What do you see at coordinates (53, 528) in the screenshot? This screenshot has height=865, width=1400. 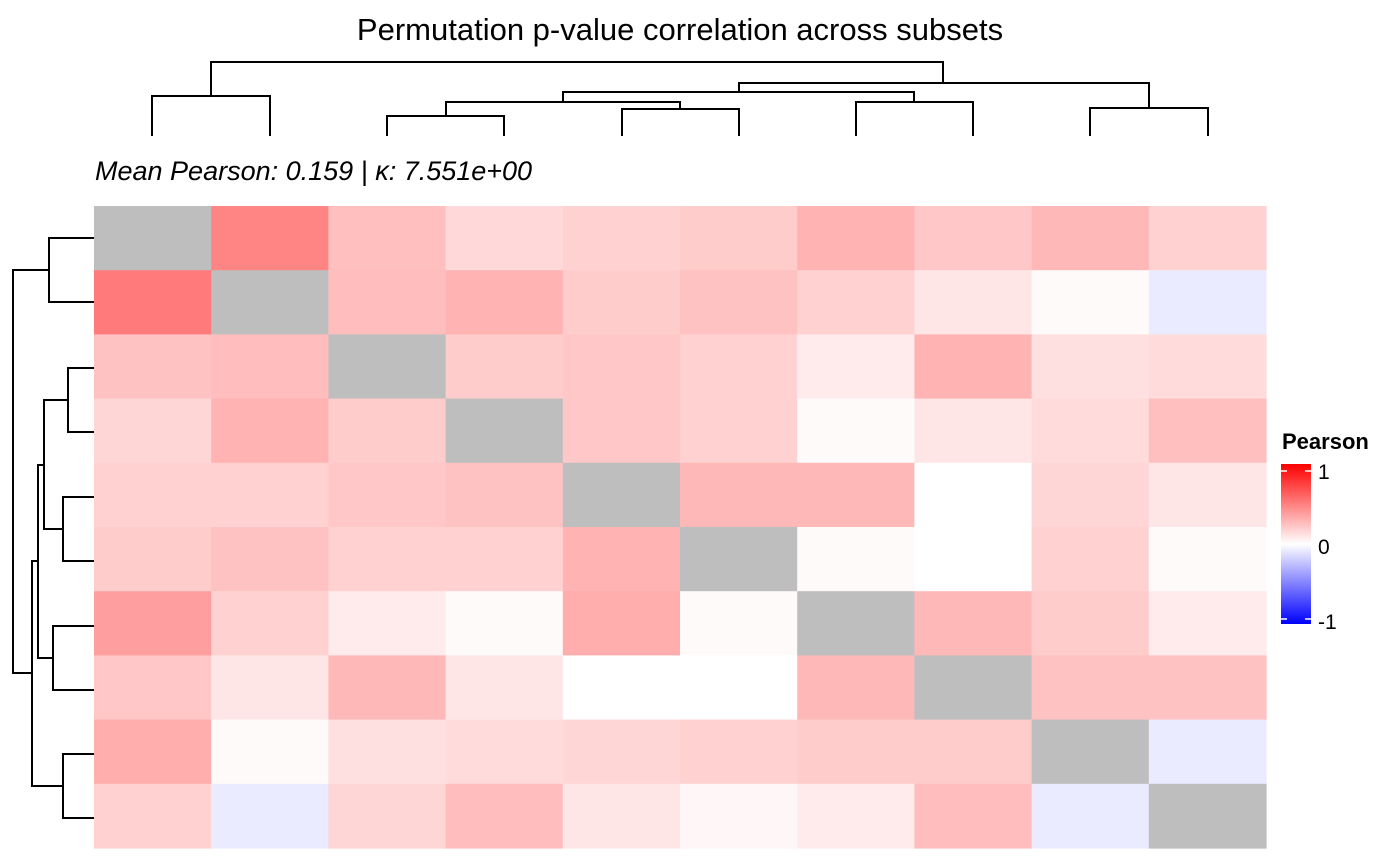 I see `row-dendrogram` at bounding box center [53, 528].